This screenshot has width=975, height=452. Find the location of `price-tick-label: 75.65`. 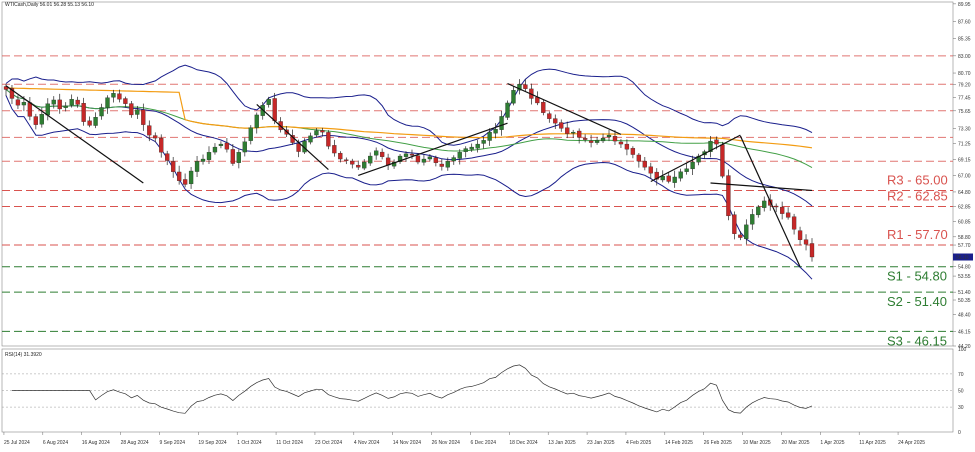

price-tick-label: 75.65 is located at coordinates (964, 112).